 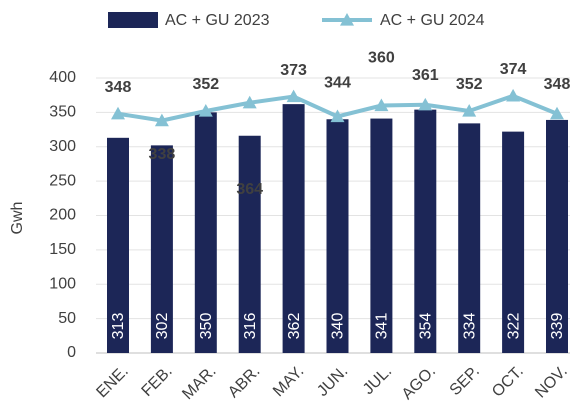 I want to click on y-tick-label: 400, so click(x=62, y=77).